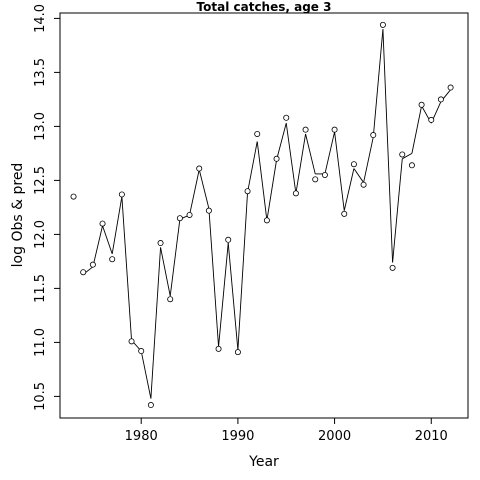  What do you see at coordinates (40, 180) in the screenshot?
I see `y-tick-label: 12.5` at bounding box center [40, 180].